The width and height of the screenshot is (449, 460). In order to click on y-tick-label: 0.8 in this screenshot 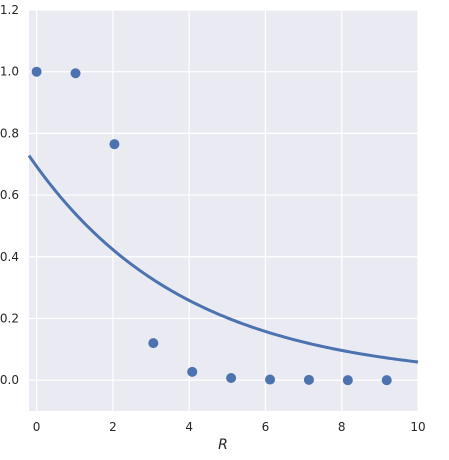, I will do `click(9, 133)`.